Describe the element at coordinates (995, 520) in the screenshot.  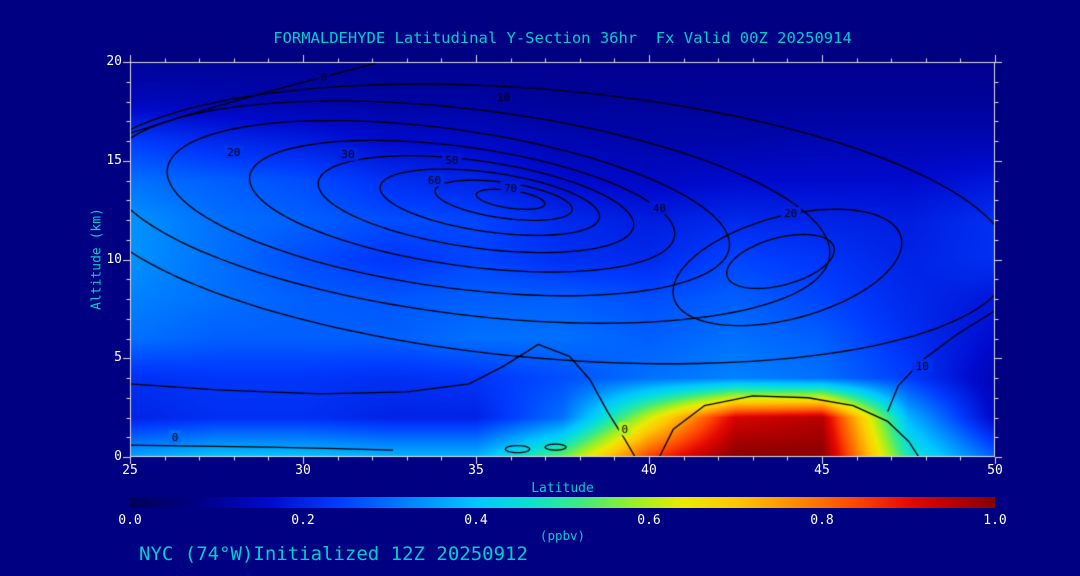
I see `colorbar-tick-label: 1.0` at that location.